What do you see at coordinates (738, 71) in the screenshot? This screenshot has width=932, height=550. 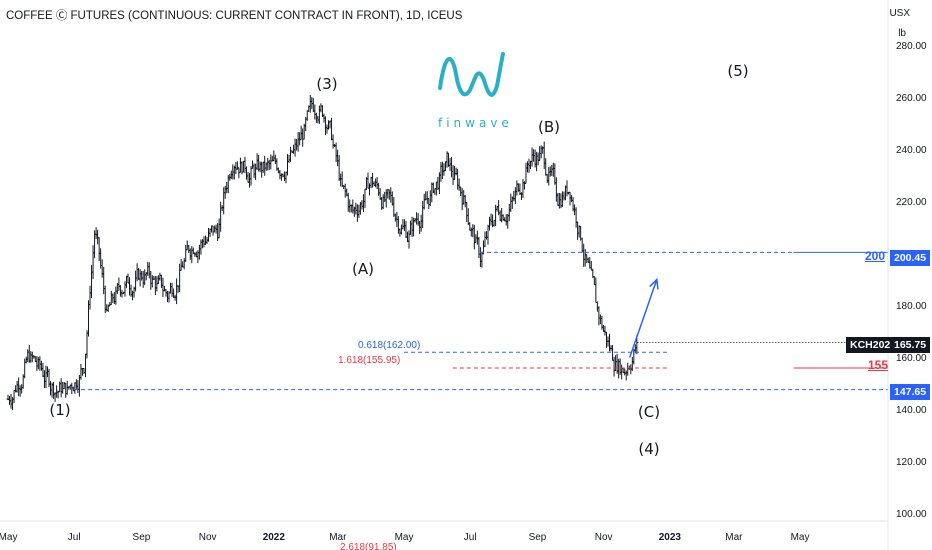 I see `wave-label-5: (5)` at bounding box center [738, 71].